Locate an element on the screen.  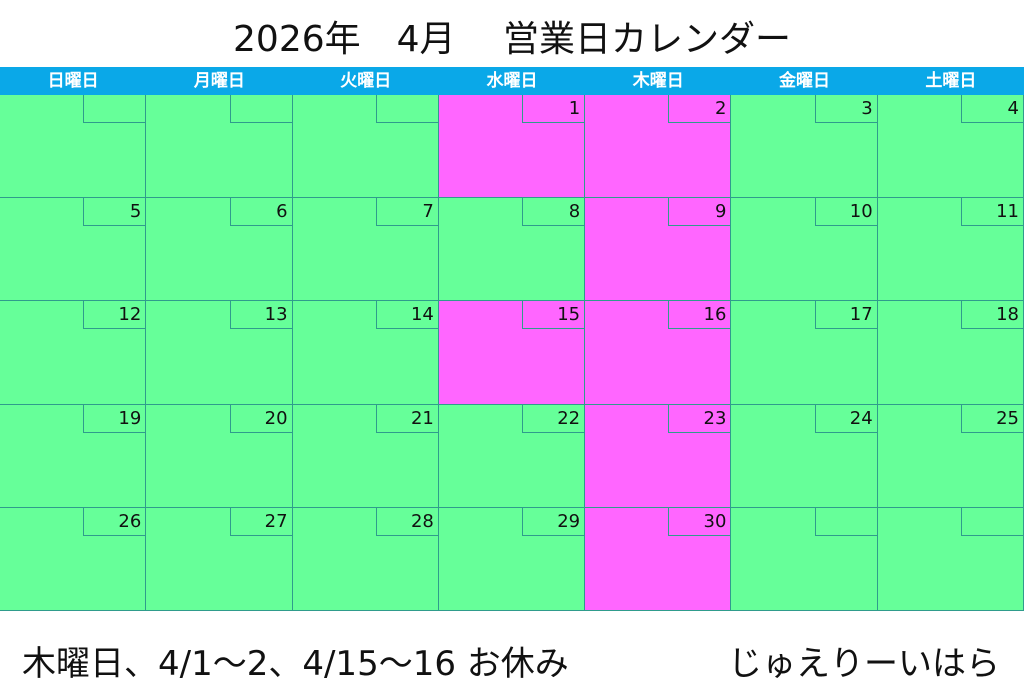
day-cell: 8 is located at coordinates (512, 250).